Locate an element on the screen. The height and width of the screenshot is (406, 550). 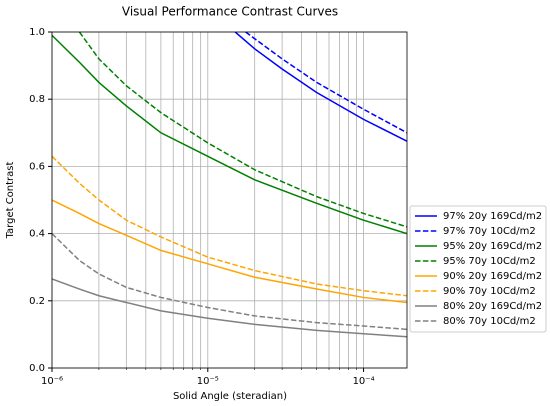
legend-label: 90% 20y 169Cd/m2 is located at coordinates (492, 276).